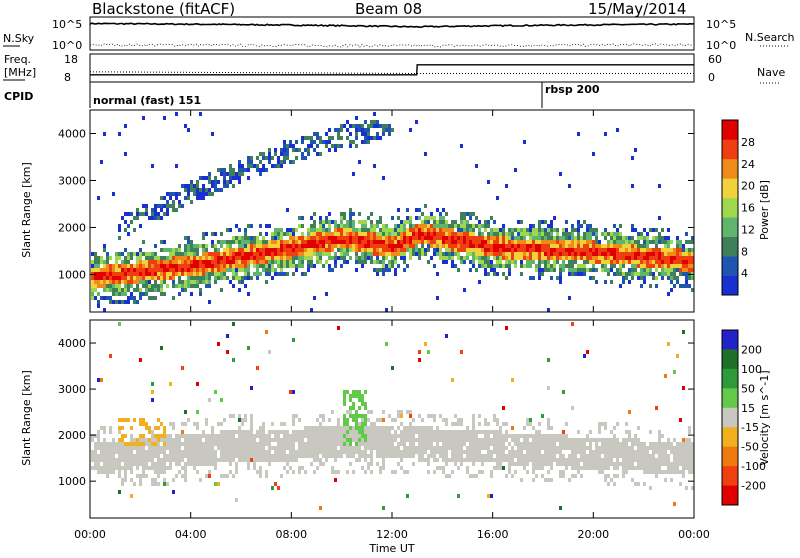 This screenshot has width=800, height=558. What do you see at coordinates (90, 534) in the screenshot?
I see `time-tick-label-0: 00:00` at bounding box center [90, 534].